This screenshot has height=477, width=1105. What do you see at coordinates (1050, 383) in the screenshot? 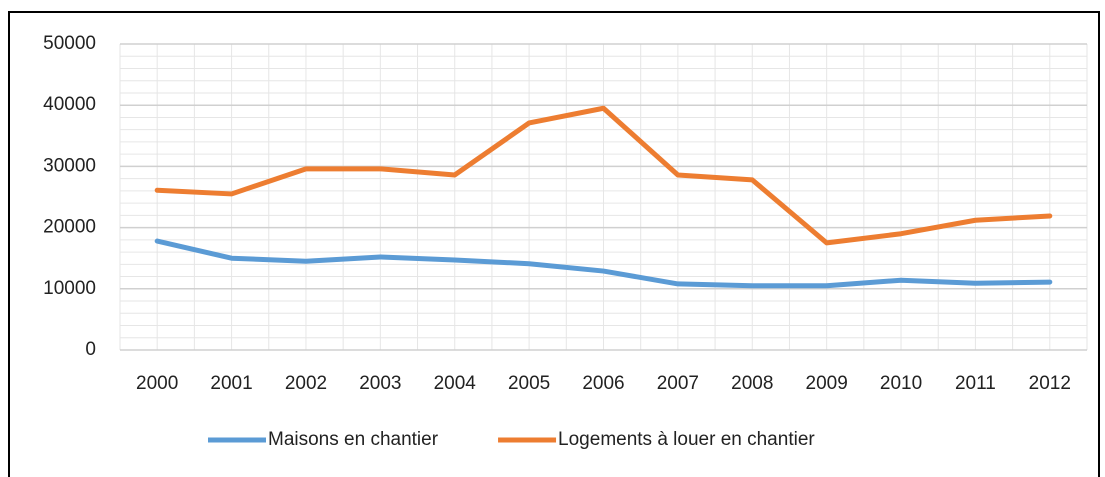
I see `x-tick-label: 2012` at bounding box center [1050, 383].